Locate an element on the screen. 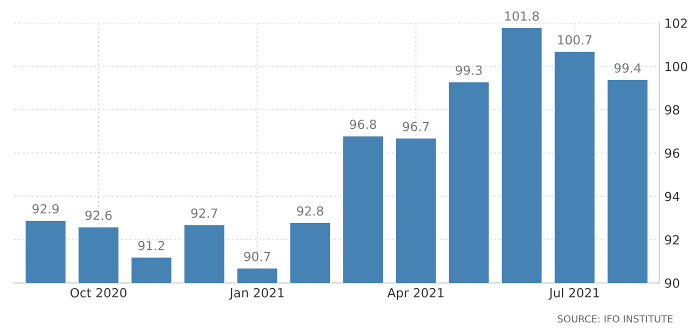  data-label: 96.8 is located at coordinates (363, 125).